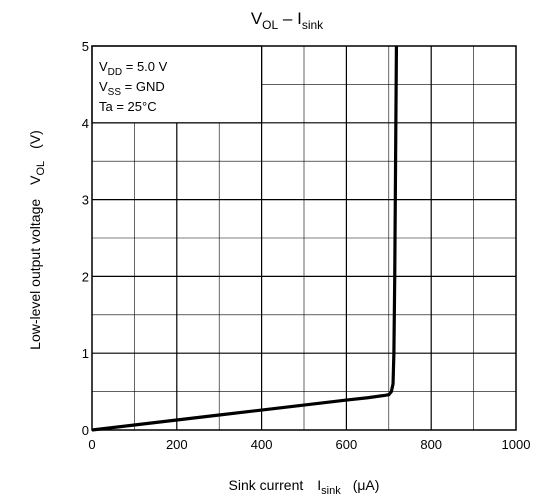  I want to click on x-tick-labels: 0 200 400 600 800 1000, so click(309, 444).